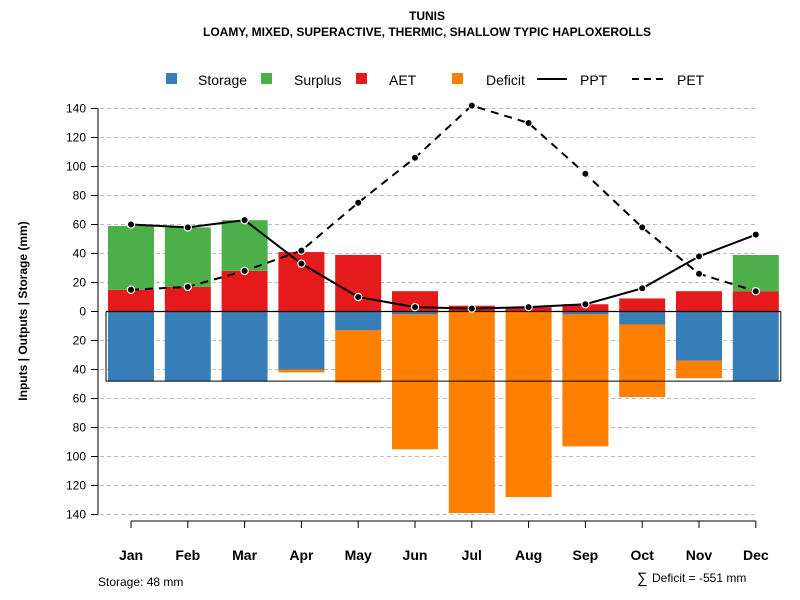 This screenshot has width=800, height=600. What do you see at coordinates (301, 371) in the screenshot?
I see `bar-deficit-apr` at bounding box center [301, 371].